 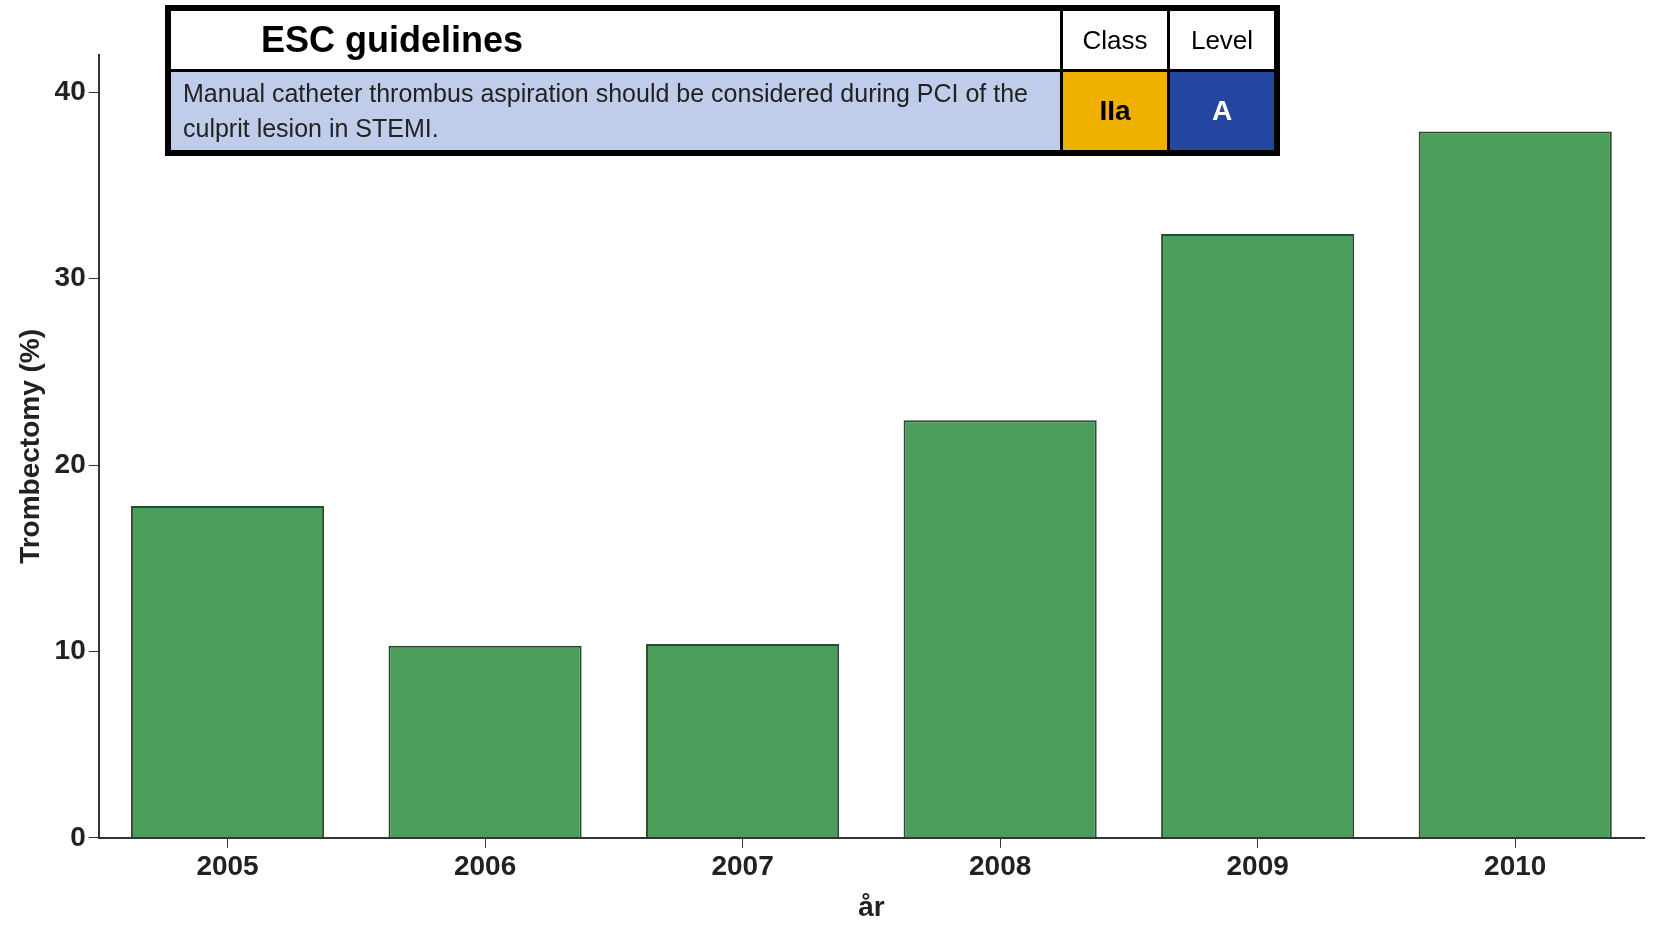 I want to click on y-tick-label: 40, so click(x=70, y=90).